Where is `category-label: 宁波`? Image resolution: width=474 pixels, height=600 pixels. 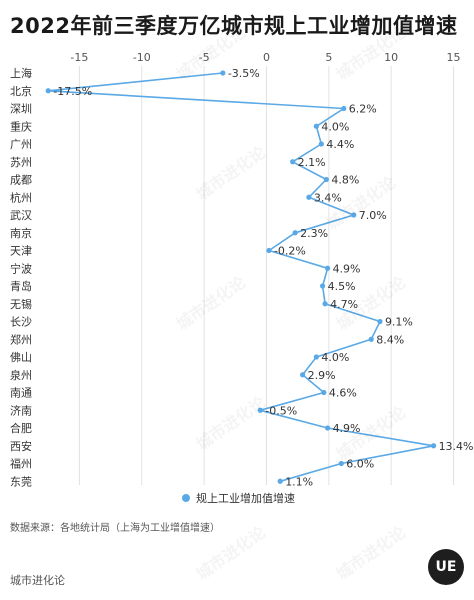
category-label: 宁波 is located at coordinates (21, 268).